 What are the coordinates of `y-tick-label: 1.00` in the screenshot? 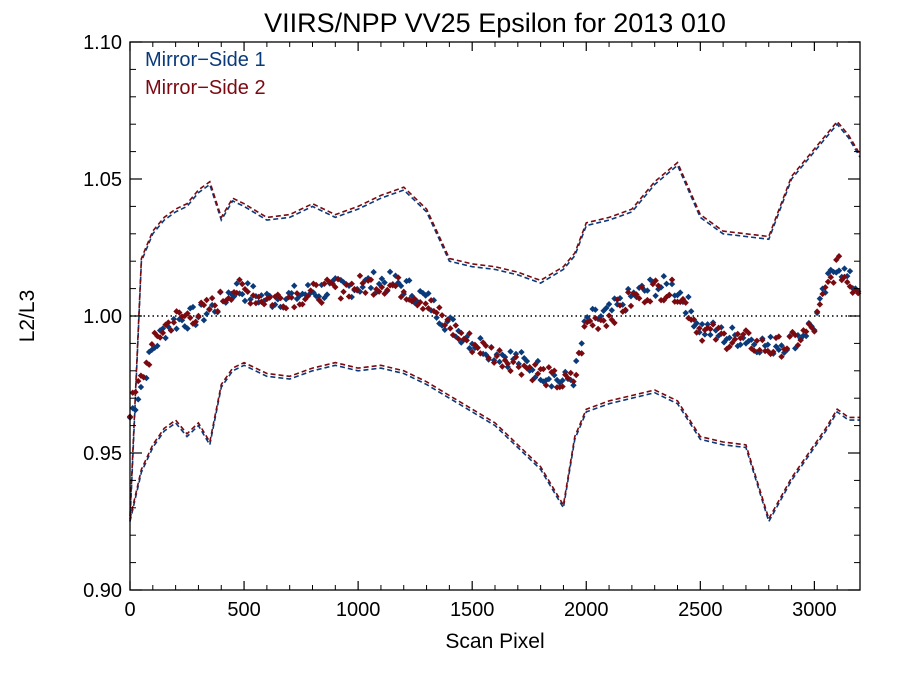 It's located at (102, 317).